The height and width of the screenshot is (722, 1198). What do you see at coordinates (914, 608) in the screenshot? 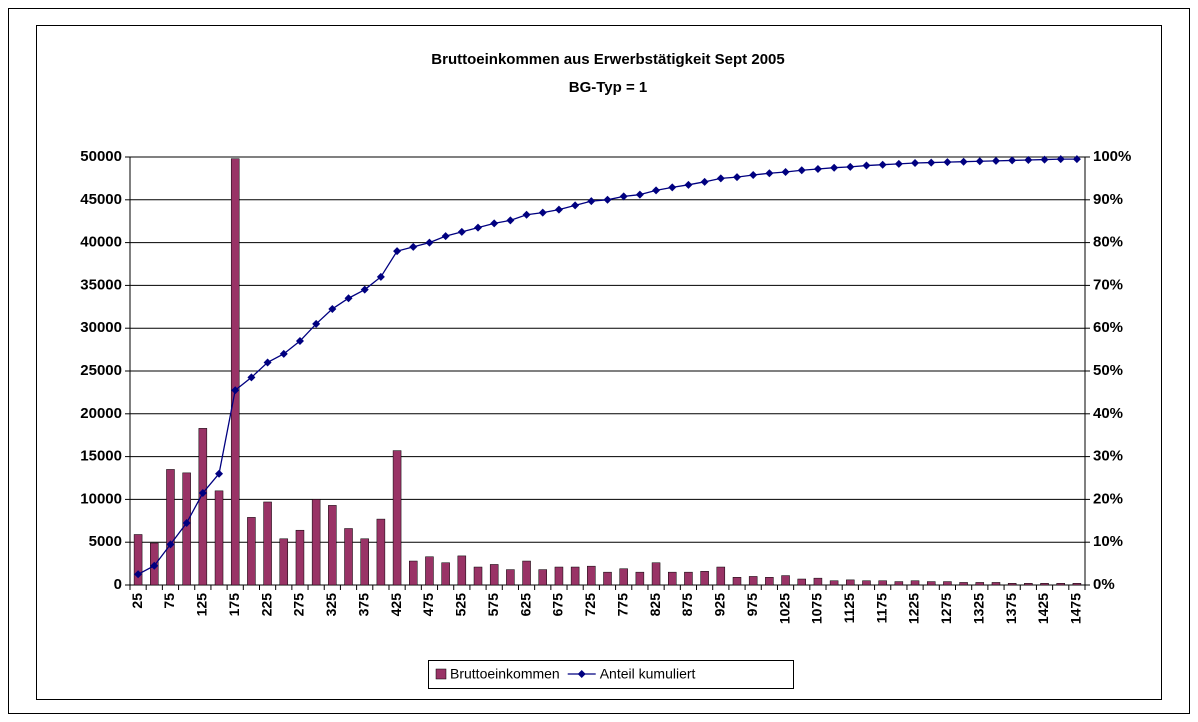
I see `x-tick-label: 1225` at bounding box center [914, 608].